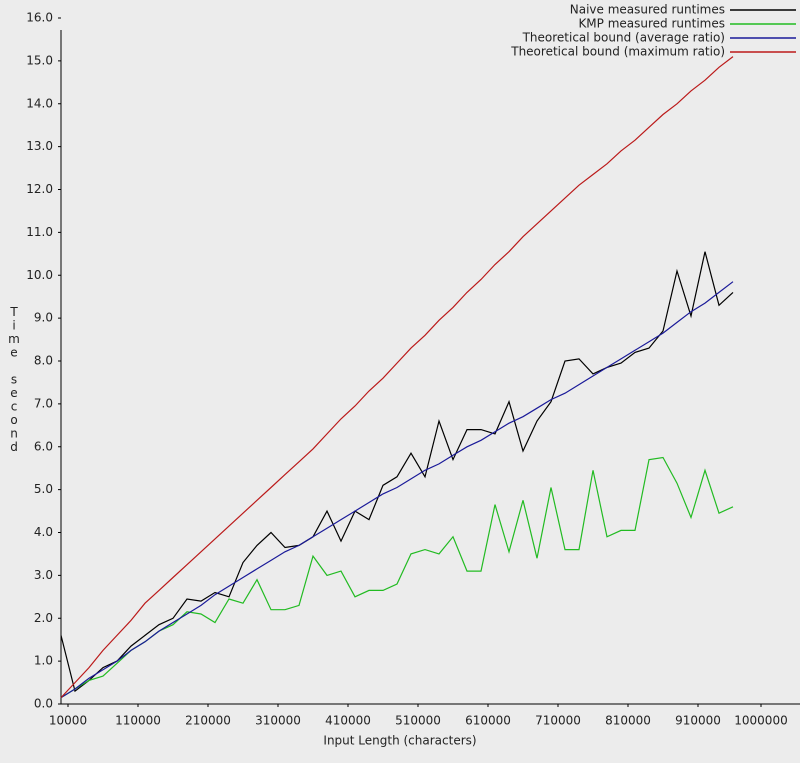 The height and width of the screenshot is (763, 800). Describe the element at coordinates (43, 361) in the screenshot. I see `y-tick-label: 8.0` at that location.